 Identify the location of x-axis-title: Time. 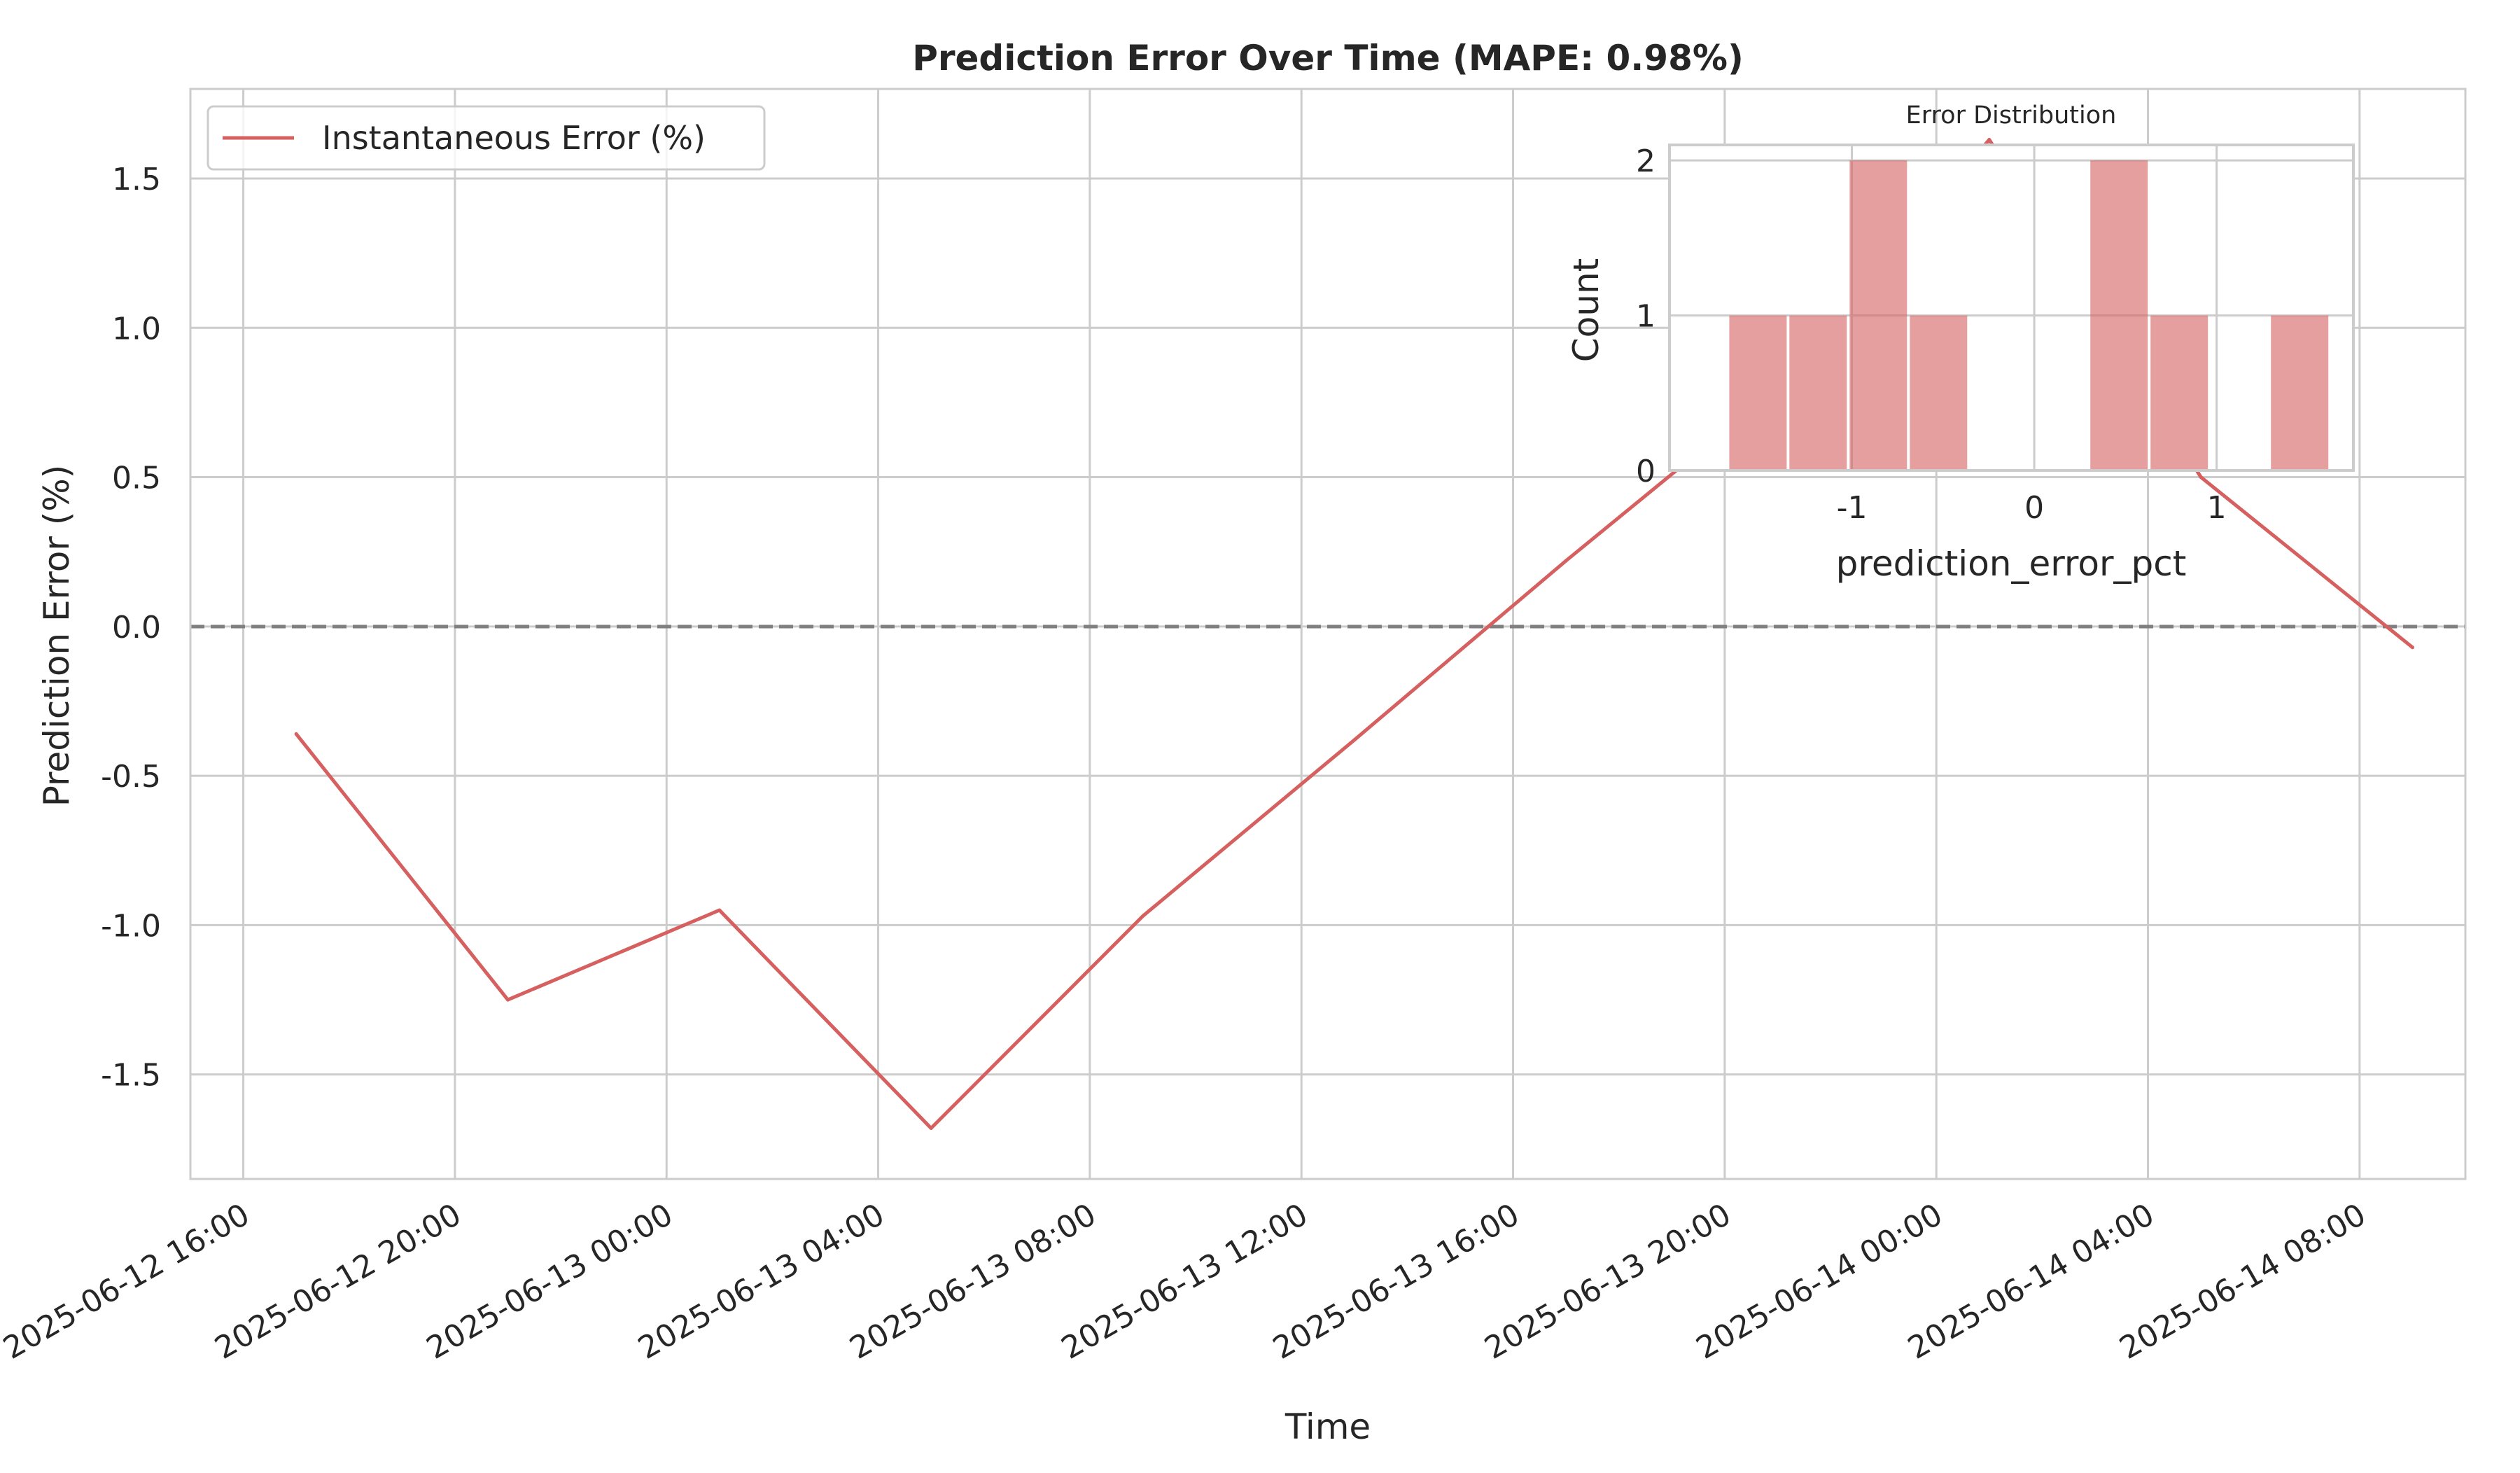
(1327, 1426).